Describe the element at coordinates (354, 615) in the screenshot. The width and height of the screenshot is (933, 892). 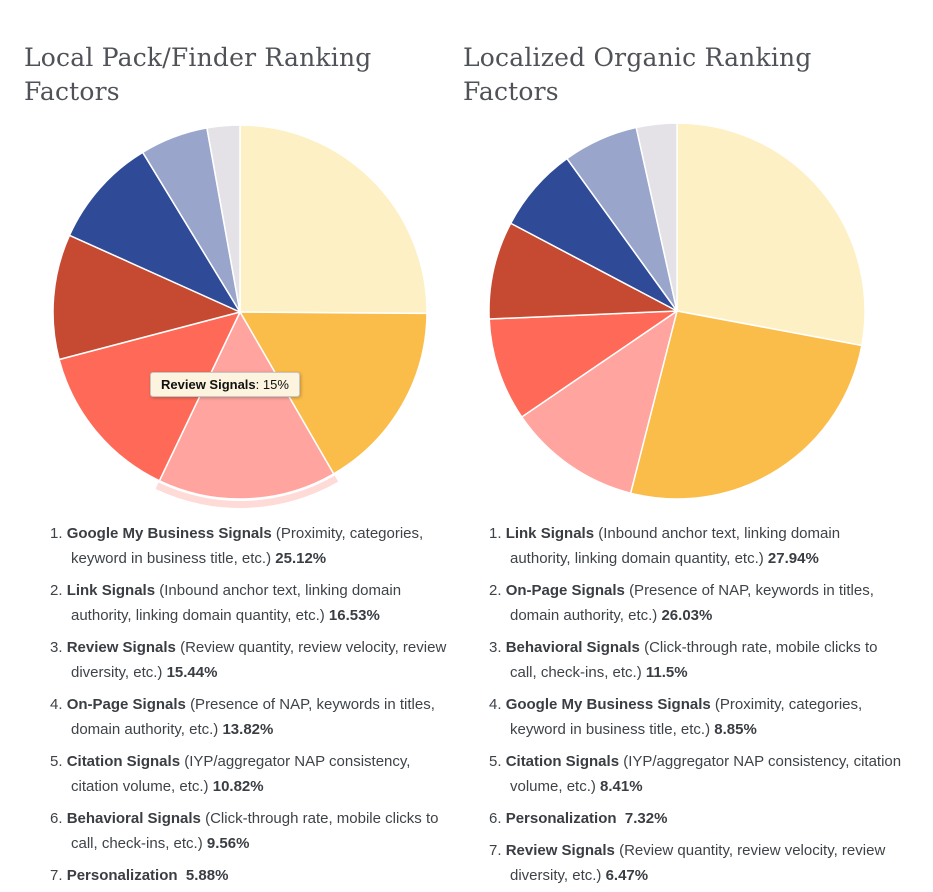
I see `factor-percentage: 16.53%` at that location.